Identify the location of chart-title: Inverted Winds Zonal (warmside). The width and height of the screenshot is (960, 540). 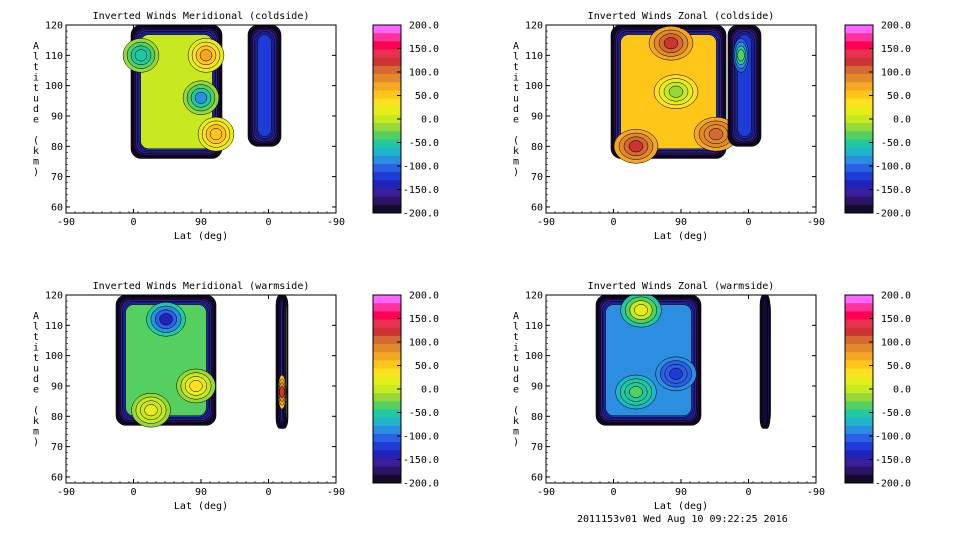
(681, 286).